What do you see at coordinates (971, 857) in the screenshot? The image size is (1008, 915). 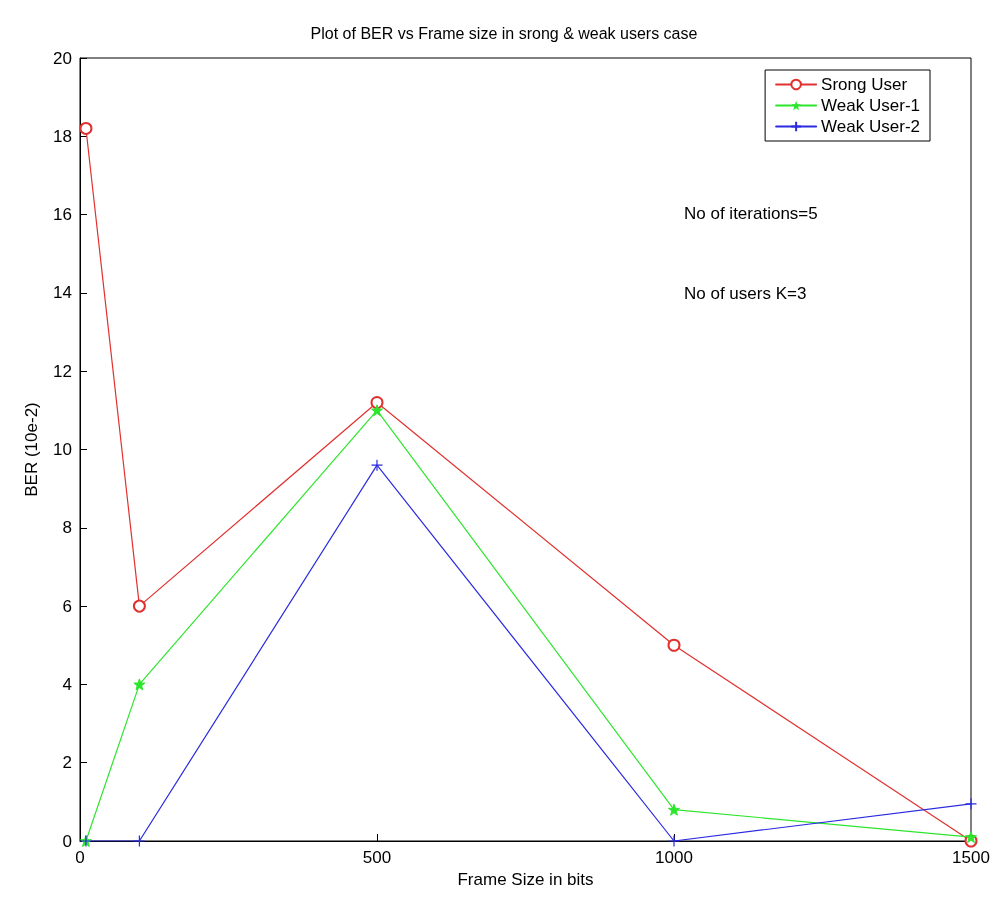 I see `x-tick-label: 1500` at bounding box center [971, 857].